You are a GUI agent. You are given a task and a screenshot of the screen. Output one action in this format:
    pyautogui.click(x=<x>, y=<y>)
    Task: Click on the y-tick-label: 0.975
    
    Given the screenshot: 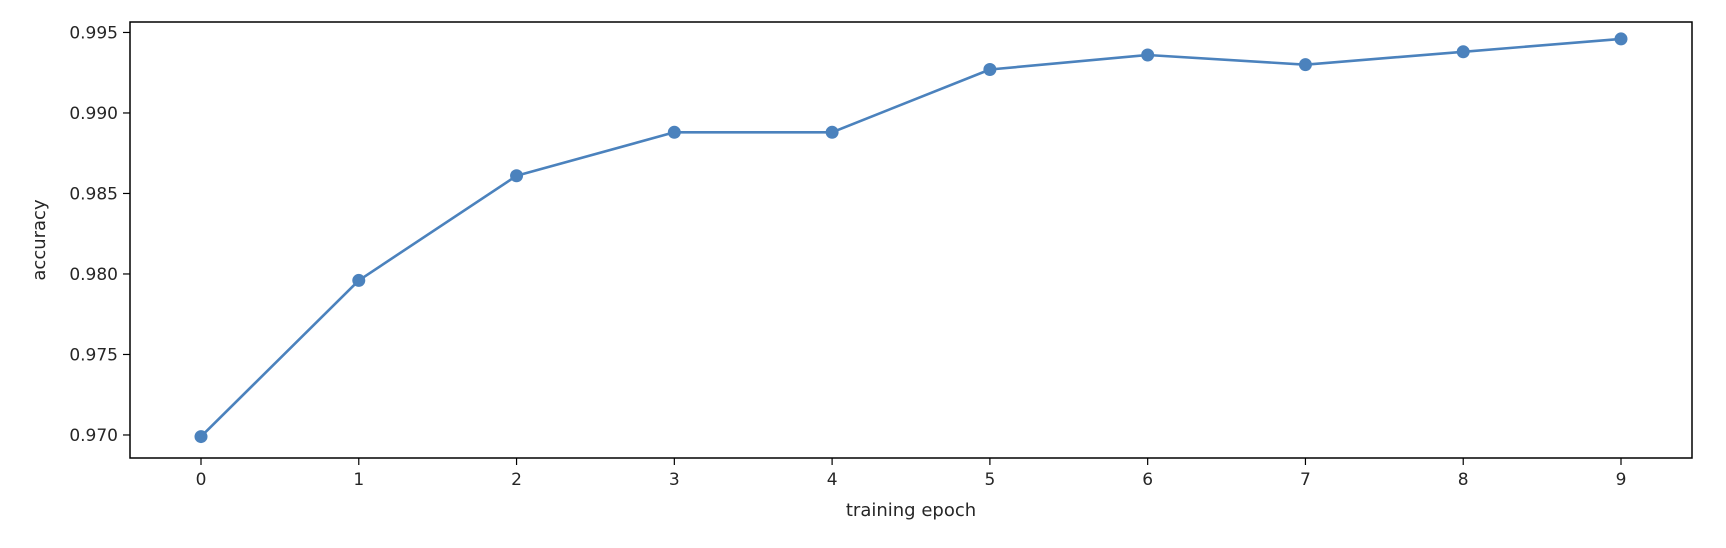 What is the action you would take?
    pyautogui.click(x=93, y=355)
    